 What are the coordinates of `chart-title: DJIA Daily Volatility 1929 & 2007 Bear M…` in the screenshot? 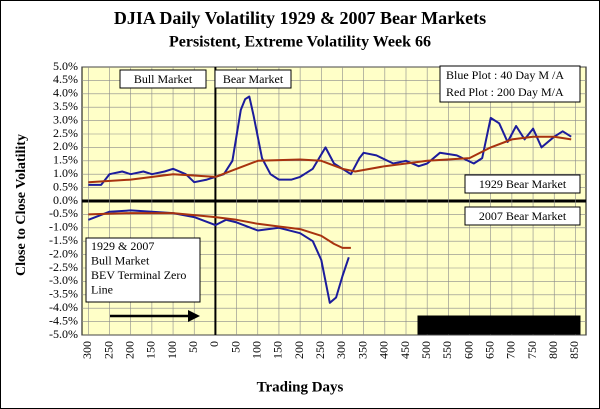 It's located at (300, 18).